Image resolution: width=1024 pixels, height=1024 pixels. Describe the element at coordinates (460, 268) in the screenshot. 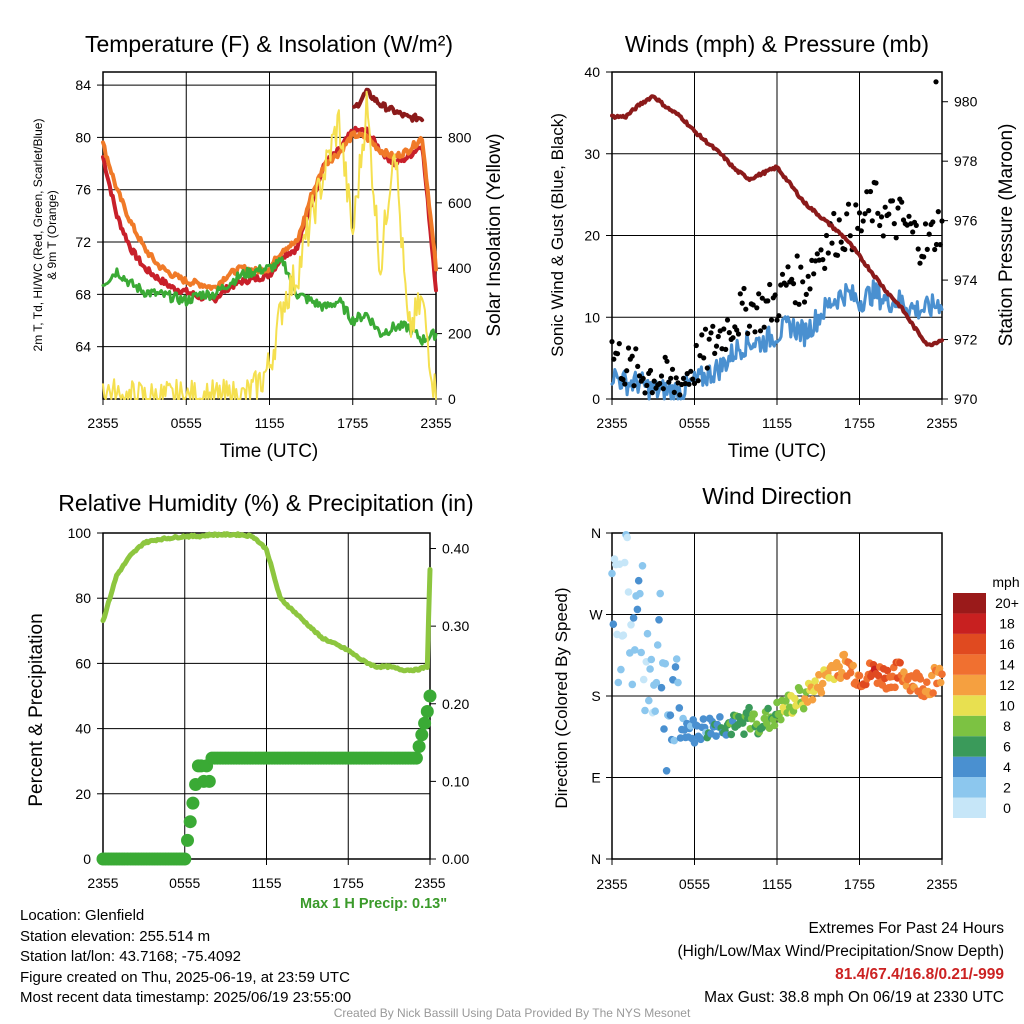

I see `temp-ytick-label-right: 400` at that location.